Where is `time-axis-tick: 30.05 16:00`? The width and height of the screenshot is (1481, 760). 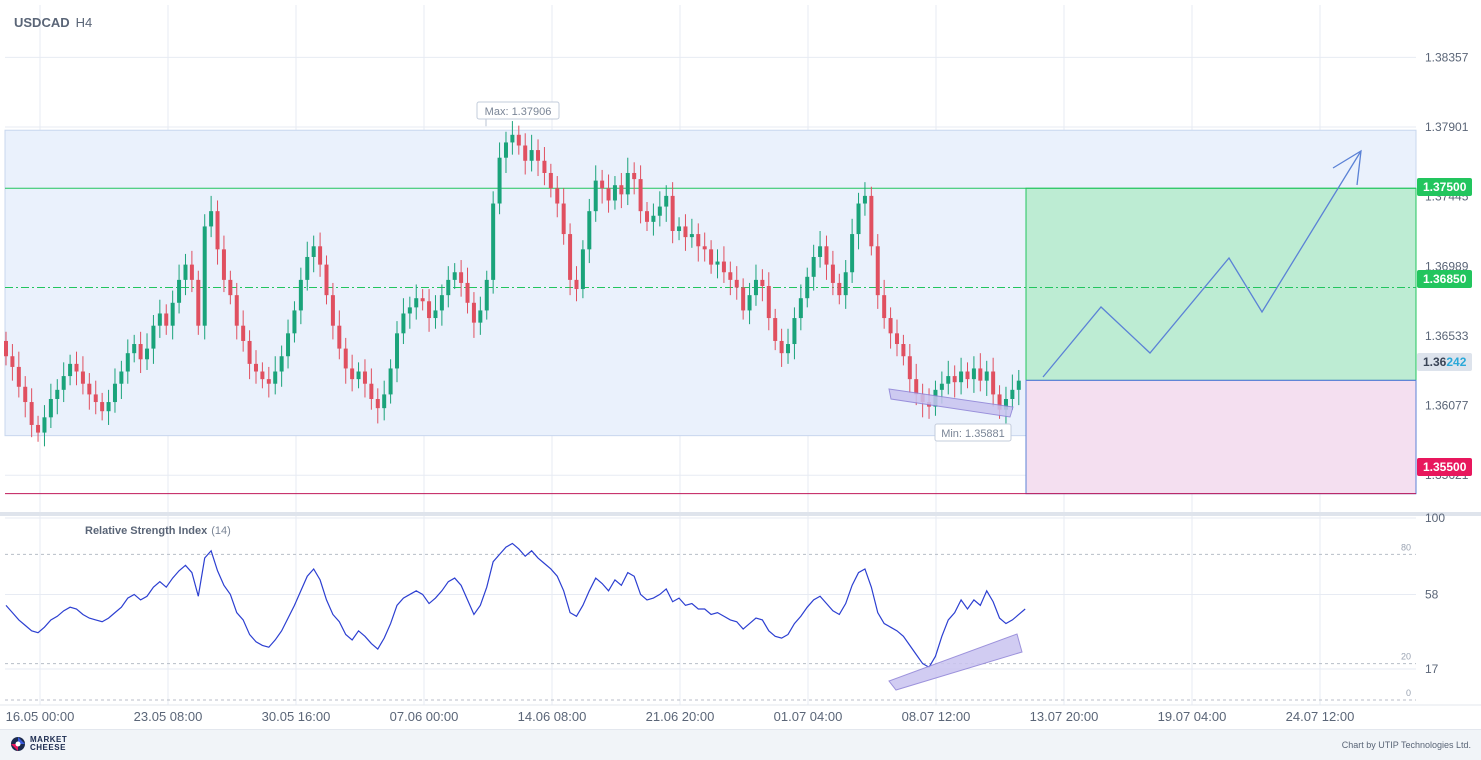 time-axis-tick: 30.05 16:00 is located at coordinates (296, 716).